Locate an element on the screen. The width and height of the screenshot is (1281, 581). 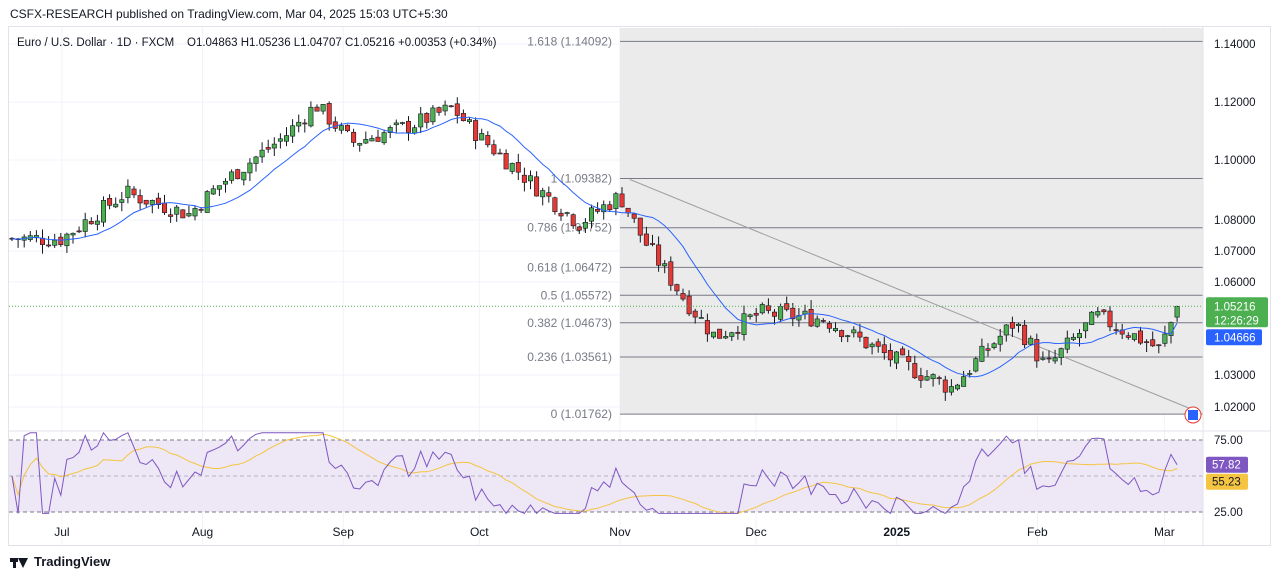
fib-label: 0.236 (1.03561) is located at coordinates (569, 357).